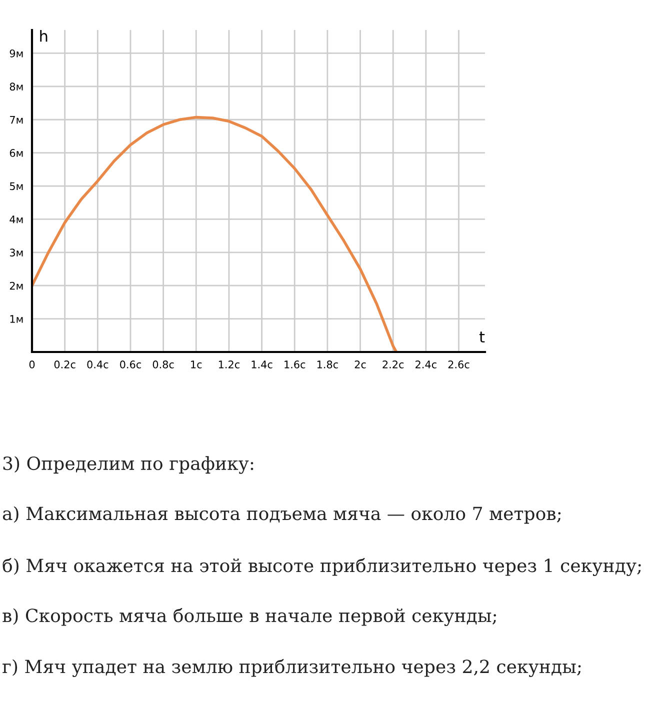 This screenshot has width=657, height=706. I want to click on y-axis-title: h, so click(44, 36).